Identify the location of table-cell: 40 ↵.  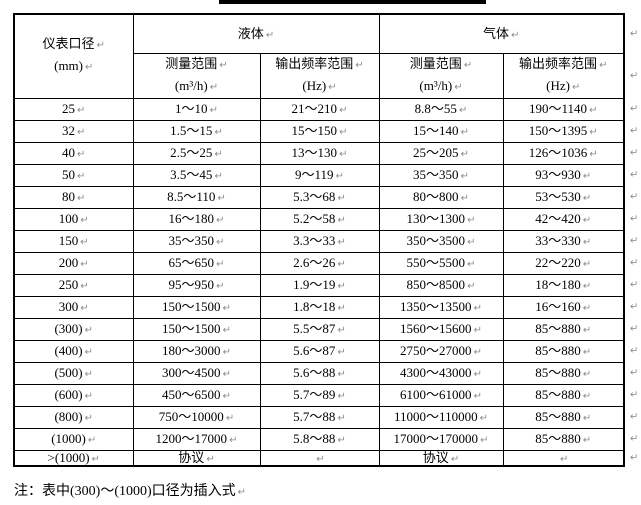
(73, 153).